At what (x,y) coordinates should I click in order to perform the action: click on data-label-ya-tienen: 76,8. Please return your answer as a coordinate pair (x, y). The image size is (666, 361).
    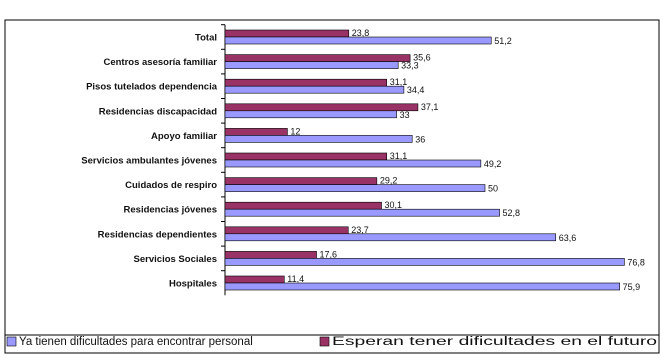
    Looking at the image, I should click on (636, 262).